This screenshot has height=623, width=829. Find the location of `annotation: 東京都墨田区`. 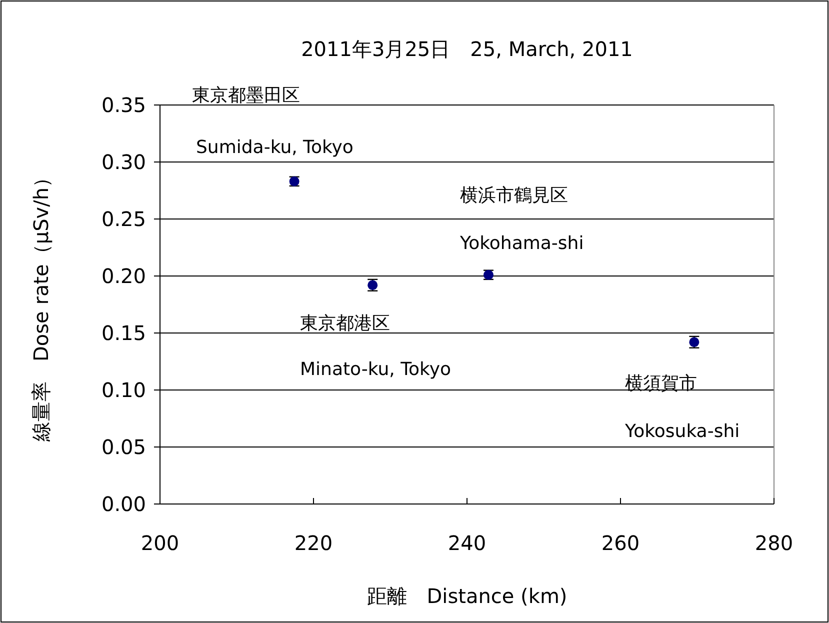

annotation: 東京都墨田区 is located at coordinates (246, 95).